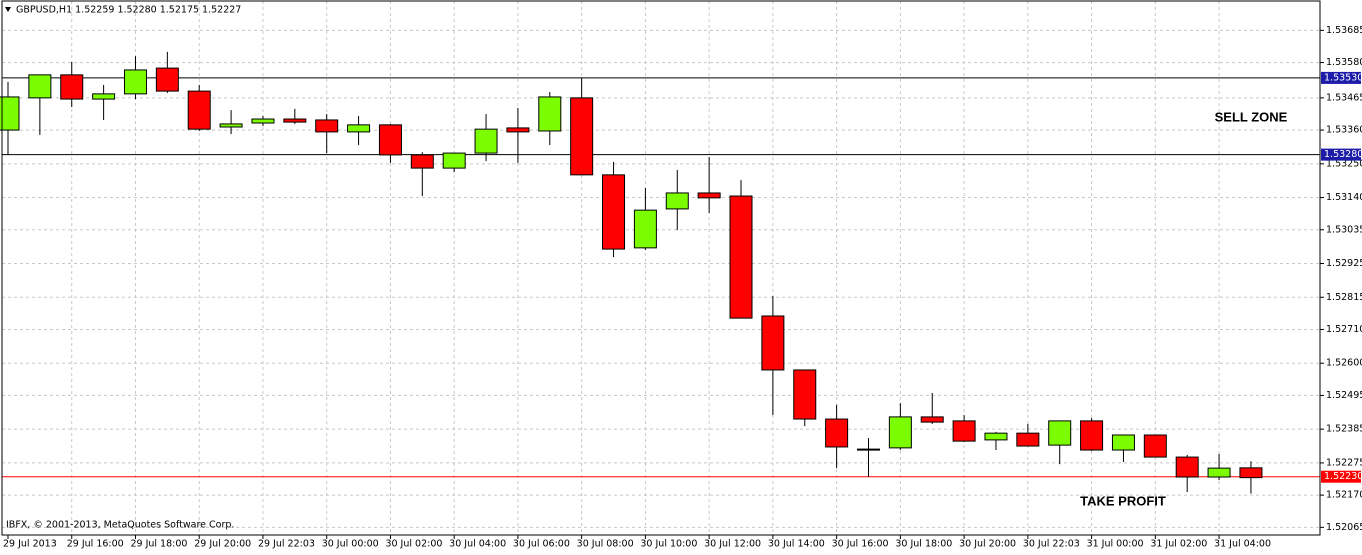  Describe the element at coordinates (923, 544) in the screenshot. I see `x-tick-label: 30 Jul 18:00` at that location.